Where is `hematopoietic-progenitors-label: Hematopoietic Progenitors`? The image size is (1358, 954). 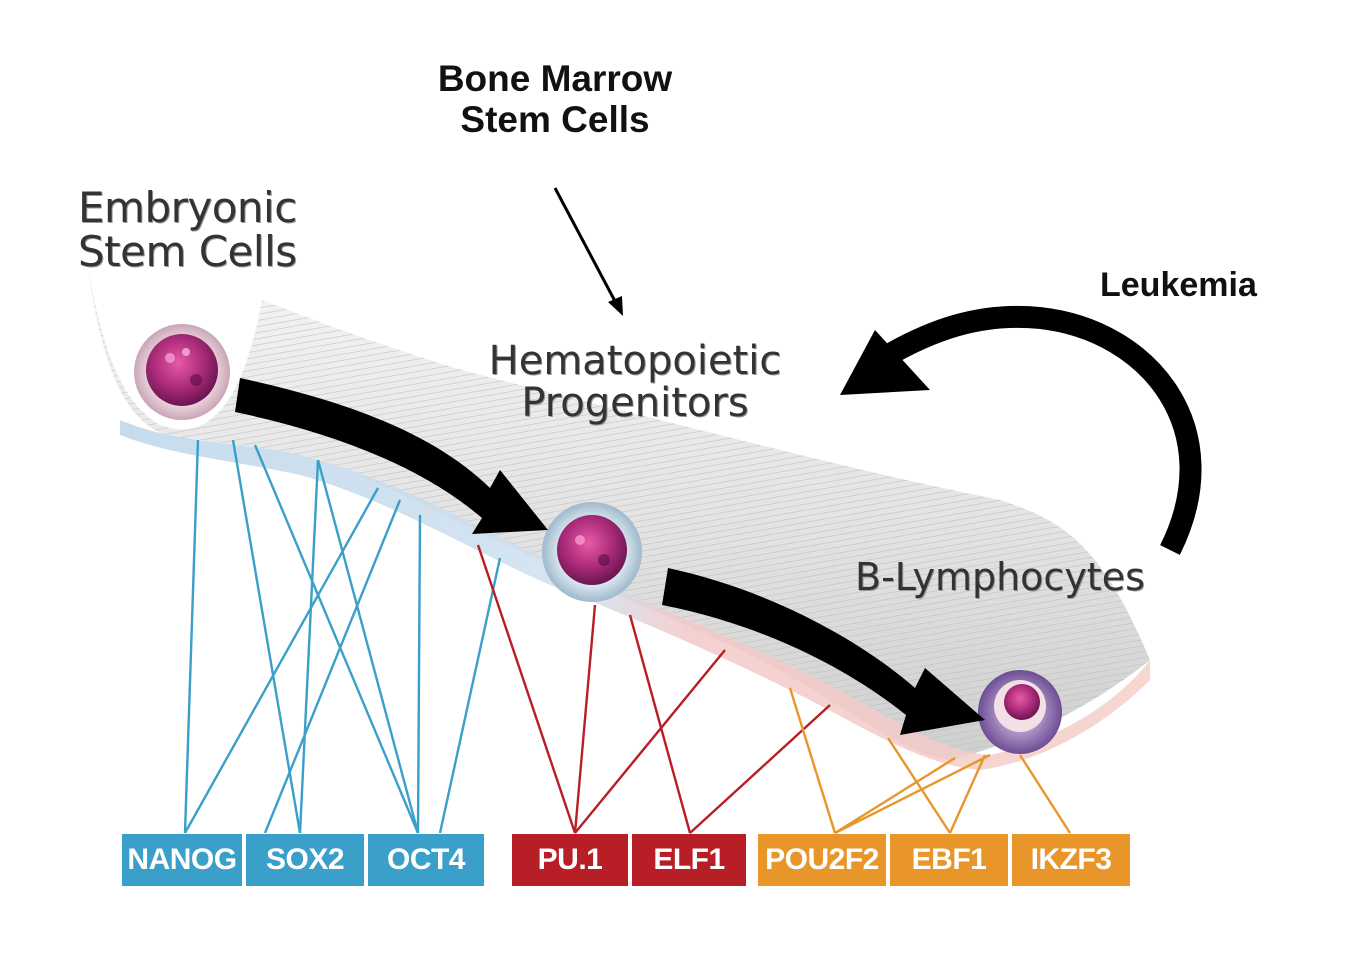
hematopoietic-progenitors-label: Hematopoietic Progenitors is located at coordinates (635, 382).